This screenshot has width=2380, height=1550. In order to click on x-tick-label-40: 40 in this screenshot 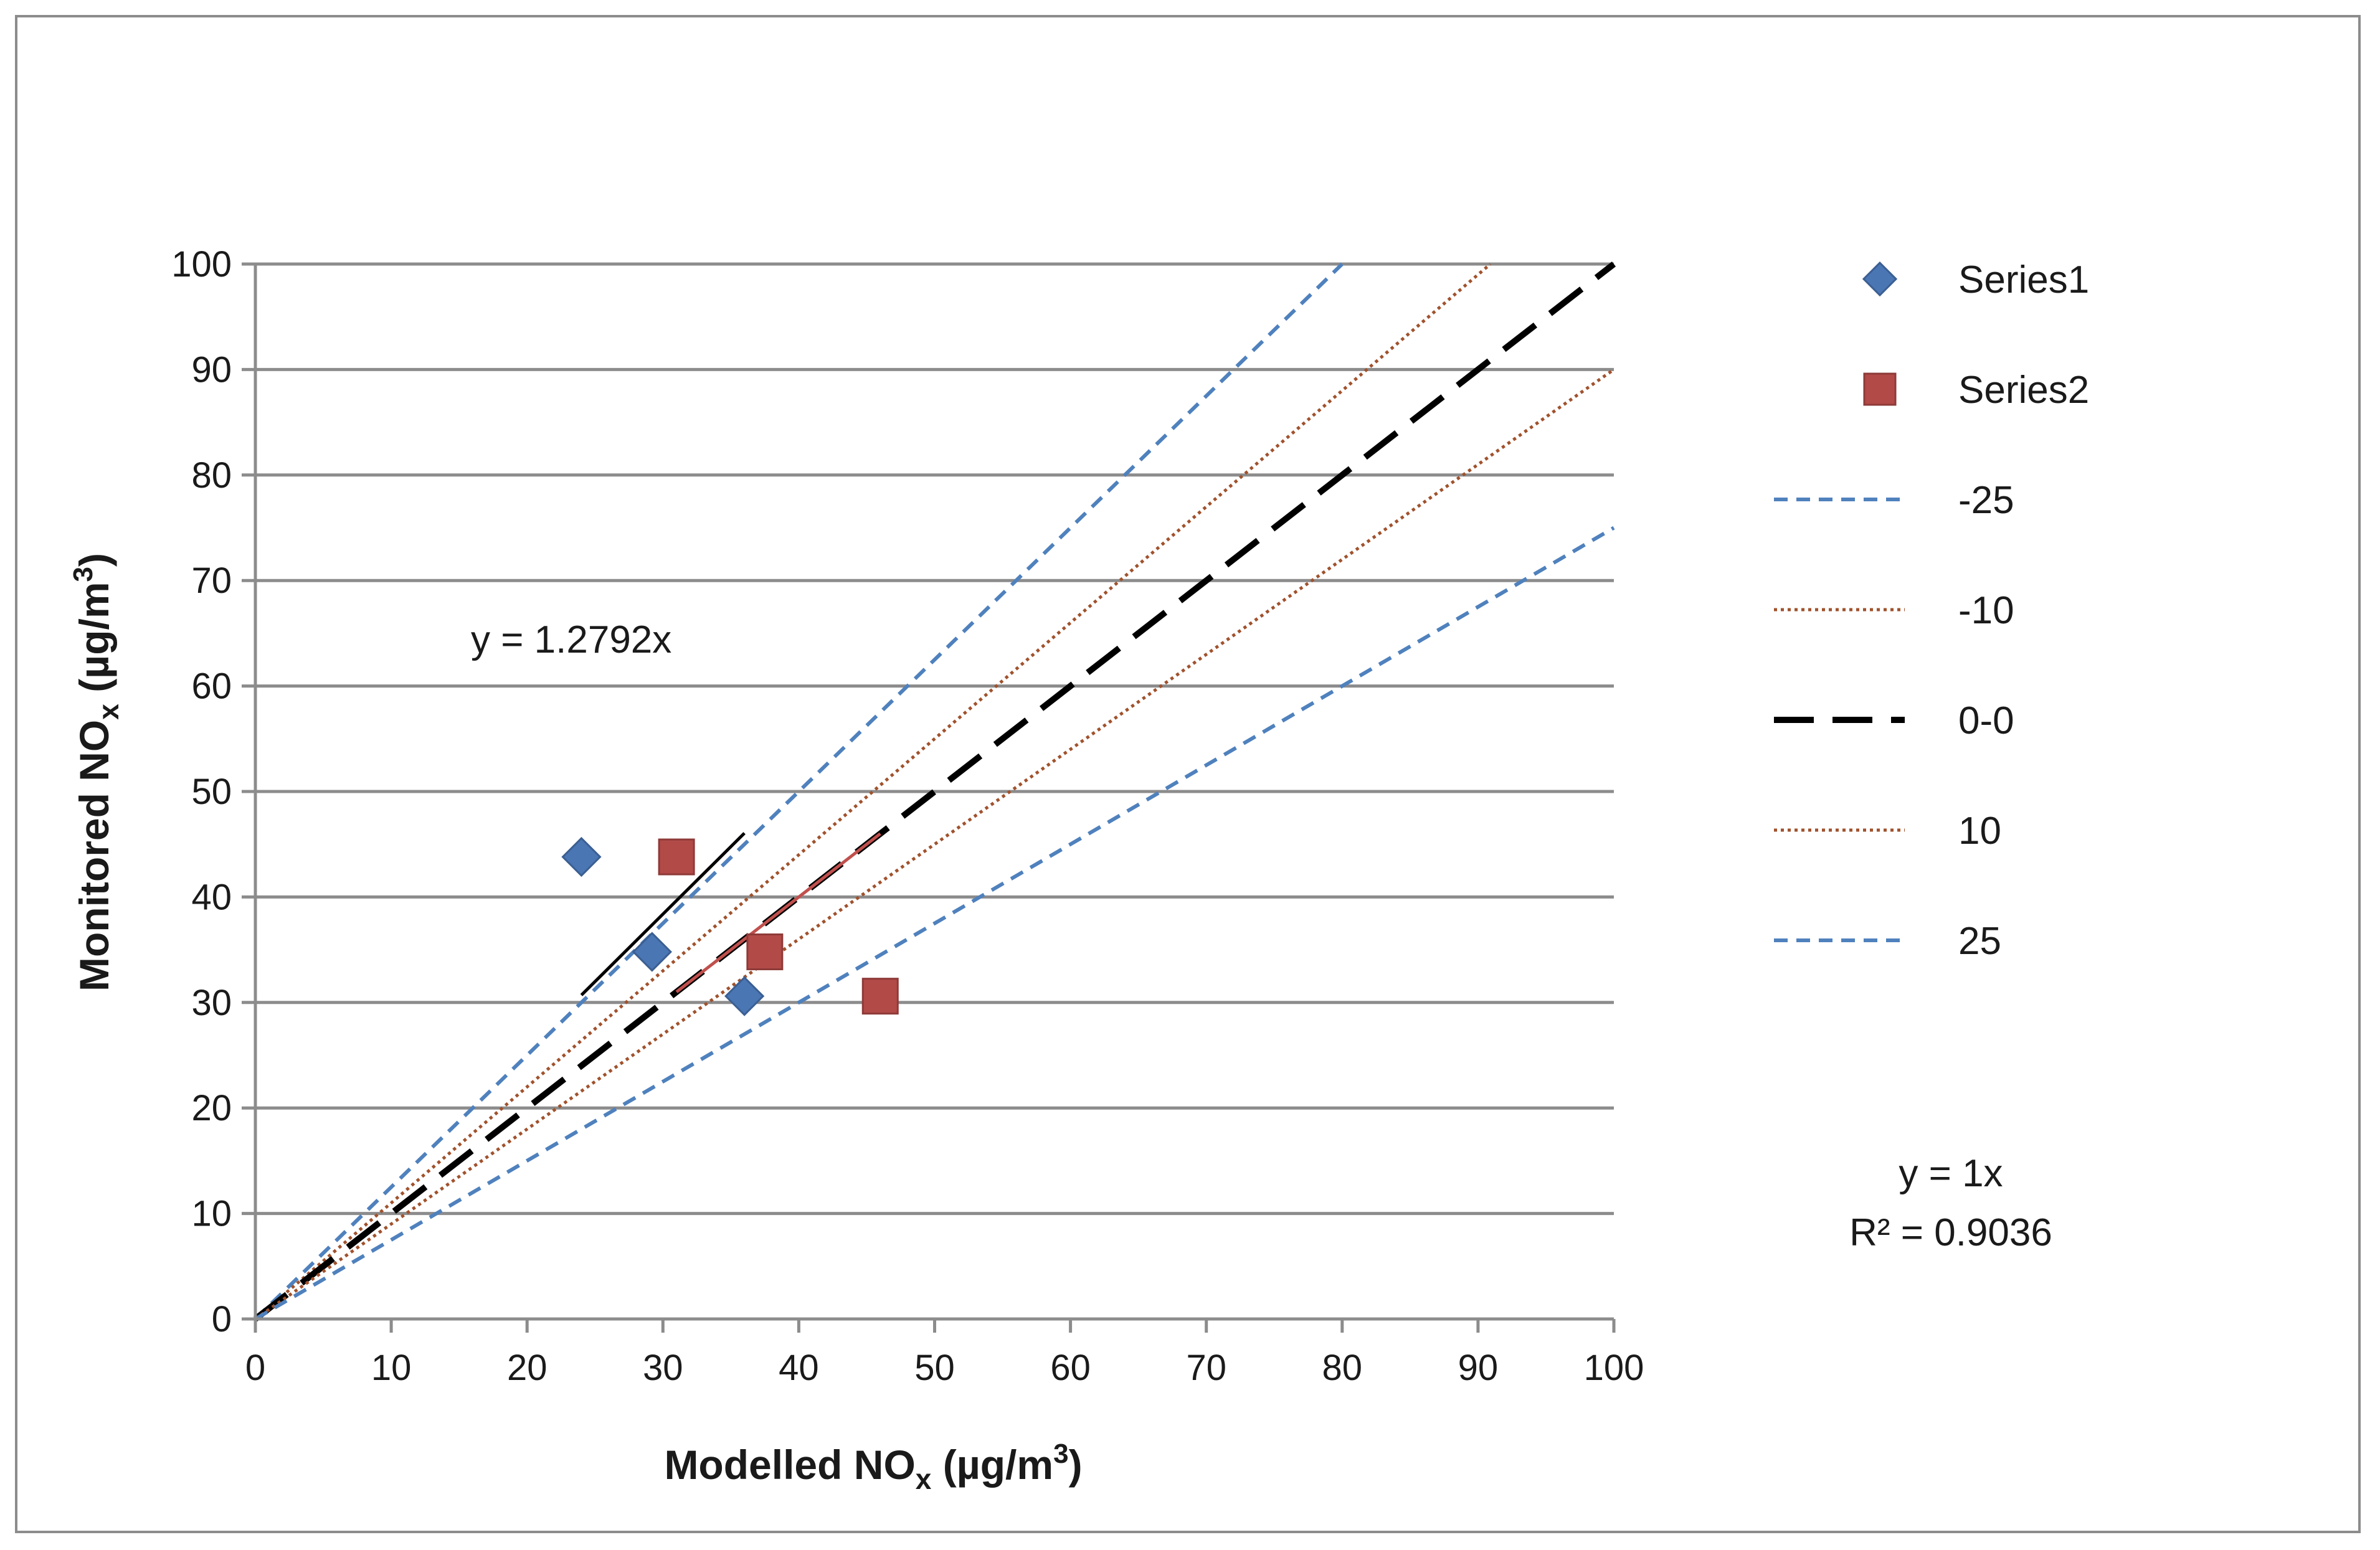, I will do `click(799, 1368)`.